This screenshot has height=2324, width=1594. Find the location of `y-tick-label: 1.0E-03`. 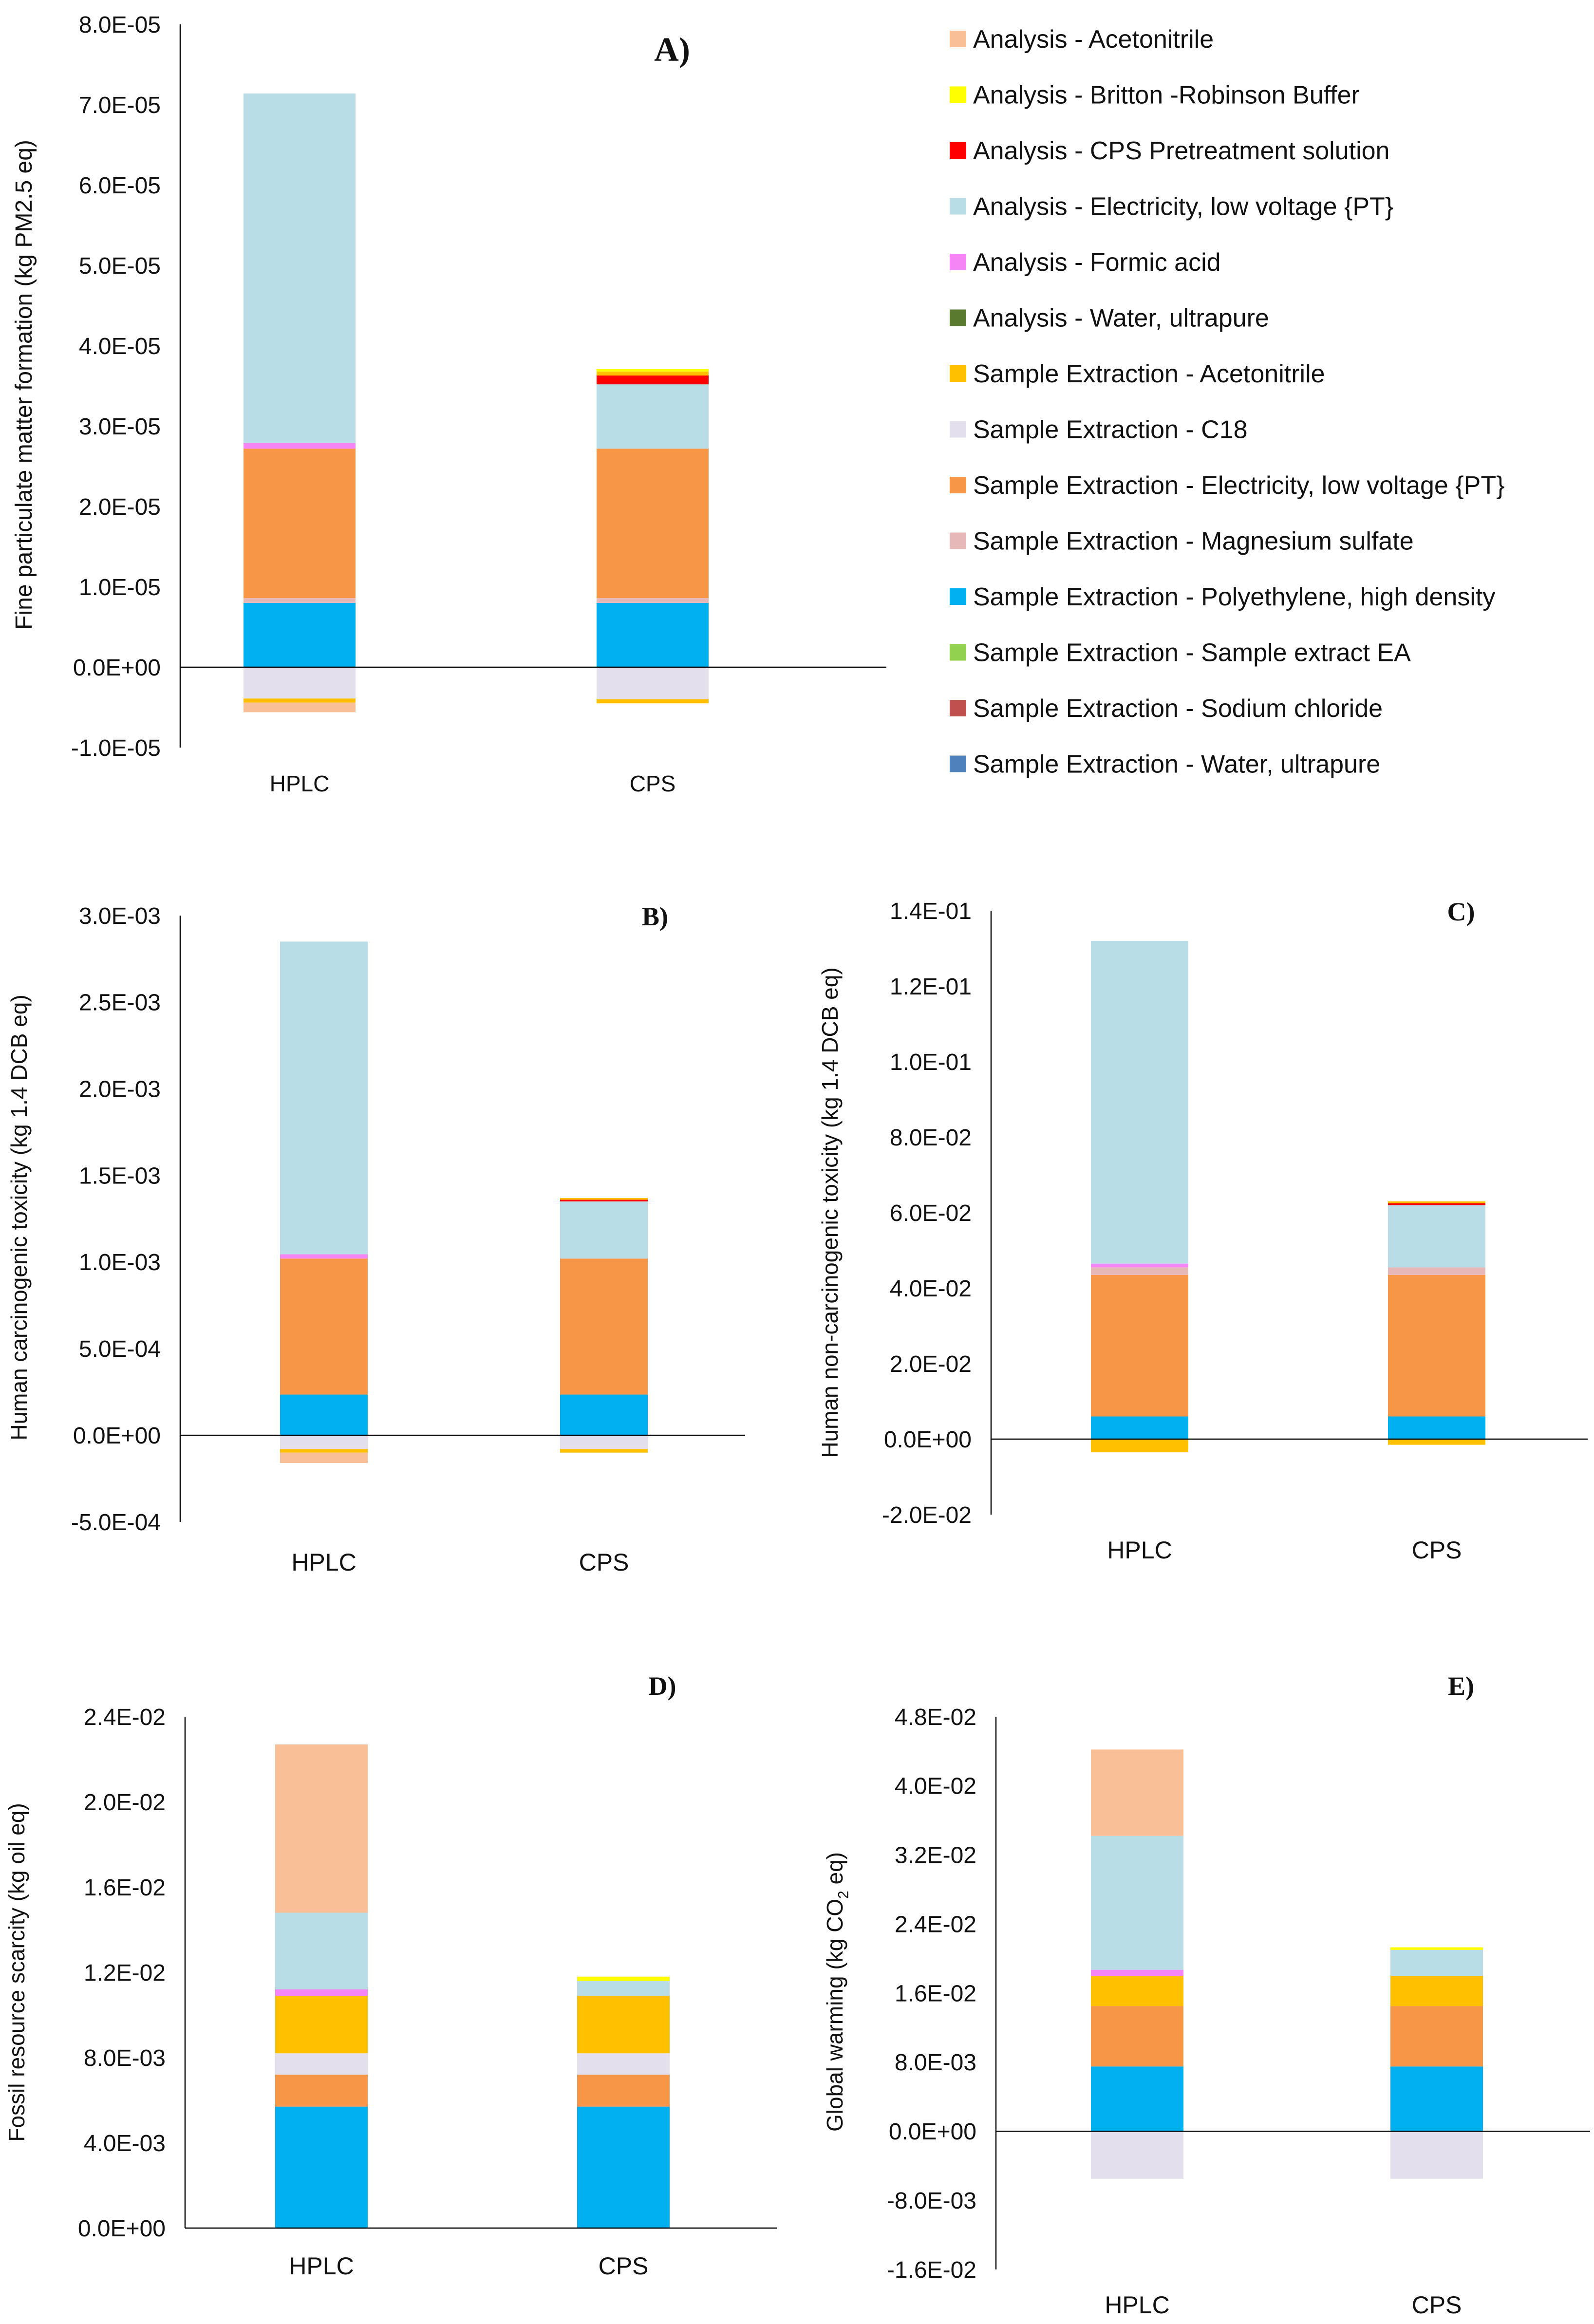

y-tick-label: 1.0E-03 is located at coordinates (120, 1262).